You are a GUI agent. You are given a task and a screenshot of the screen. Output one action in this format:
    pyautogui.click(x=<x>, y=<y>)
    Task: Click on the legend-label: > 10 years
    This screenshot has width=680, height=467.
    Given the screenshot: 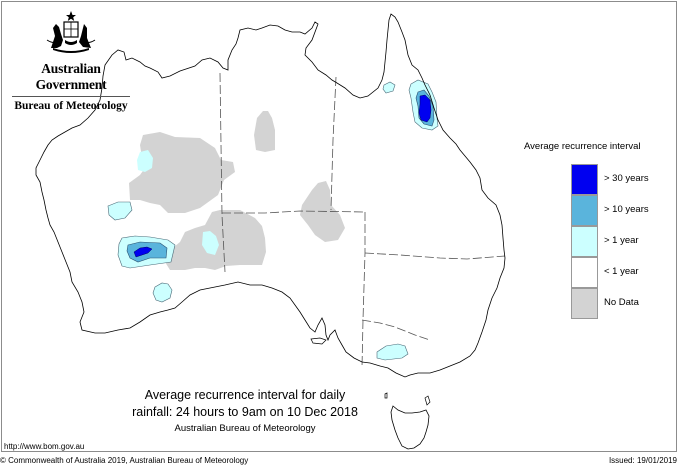 What is the action you would take?
    pyautogui.click(x=626, y=209)
    